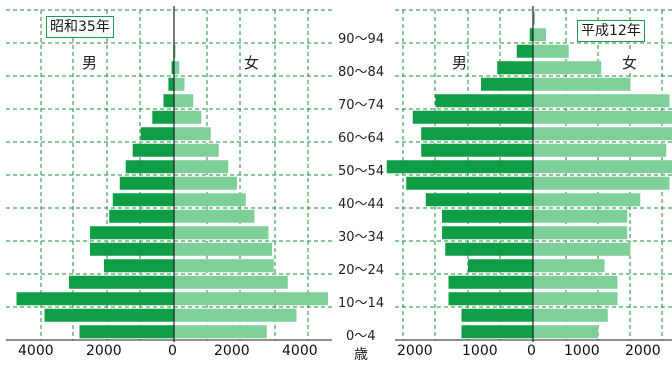 Image resolution: width=672 pixels, height=367 pixels. I want to click on age-label-80-84: 80〜84, so click(361, 72).